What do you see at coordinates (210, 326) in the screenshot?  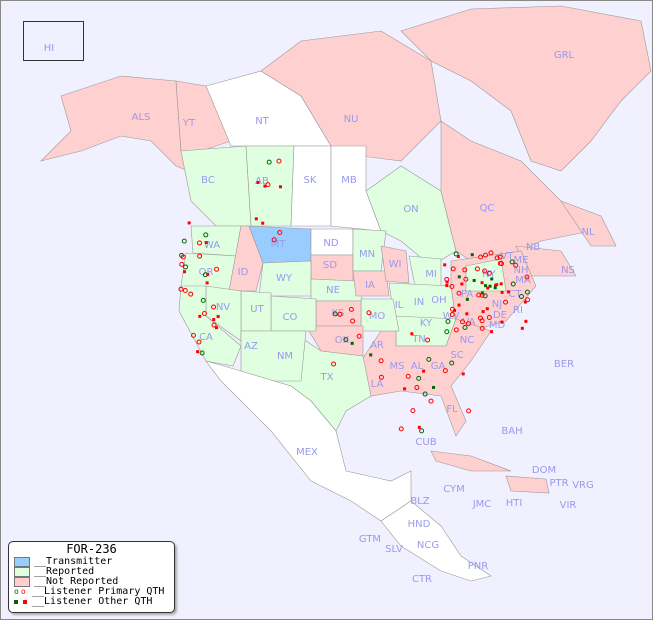 I see `region-CA` at bounding box center [210, 326].